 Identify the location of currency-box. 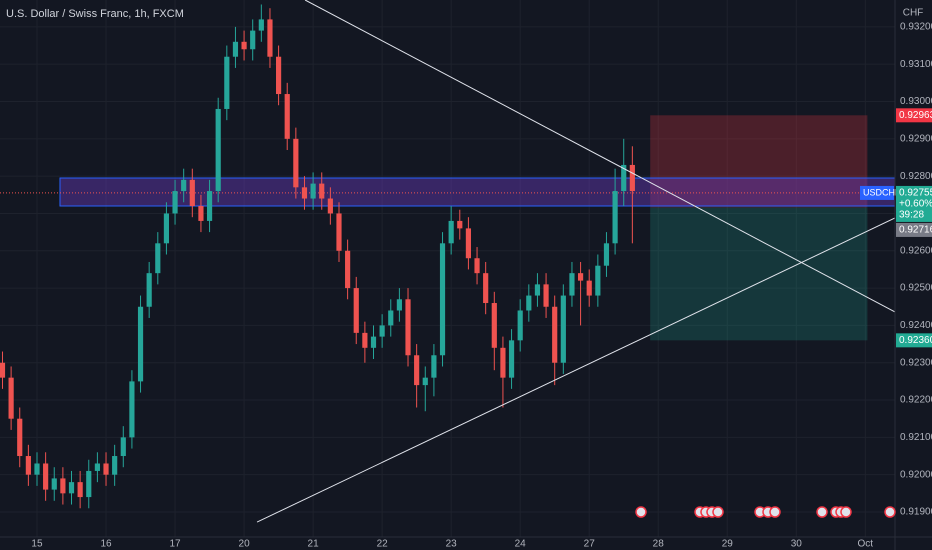
(914, 16).